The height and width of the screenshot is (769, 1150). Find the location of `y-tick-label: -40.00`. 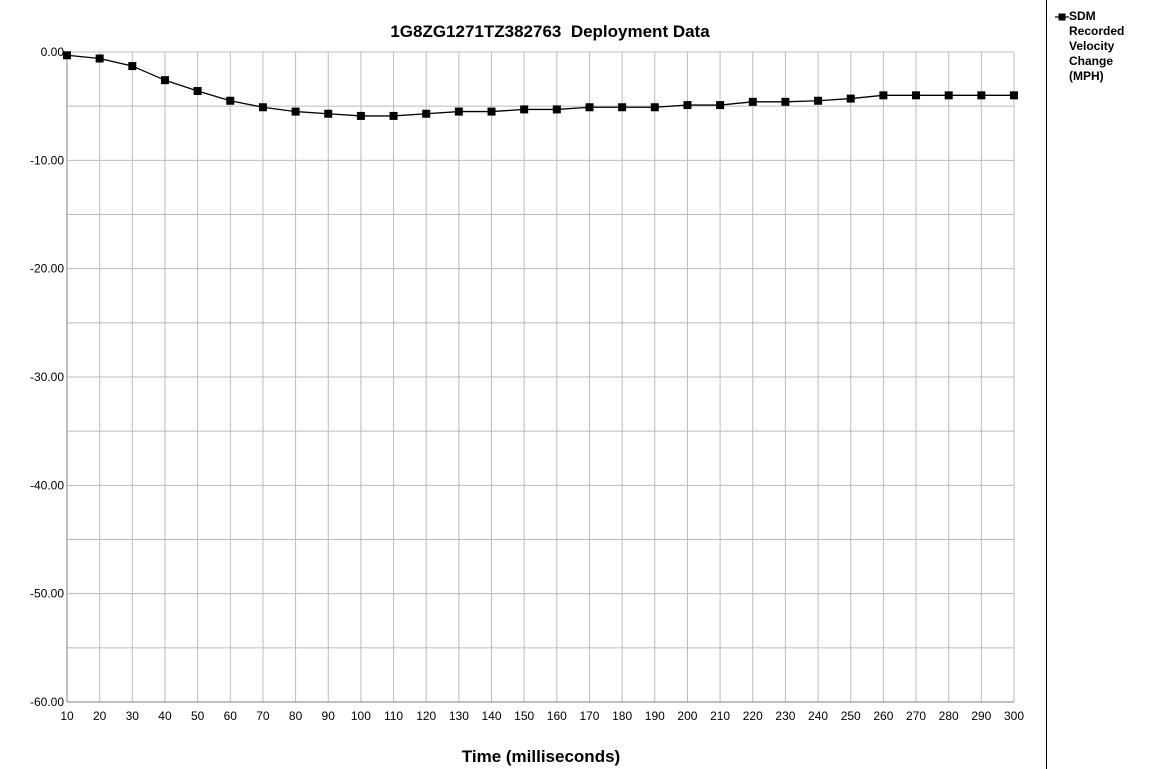

y-tick-label: -40.00 is located at coordinates (47, 485).